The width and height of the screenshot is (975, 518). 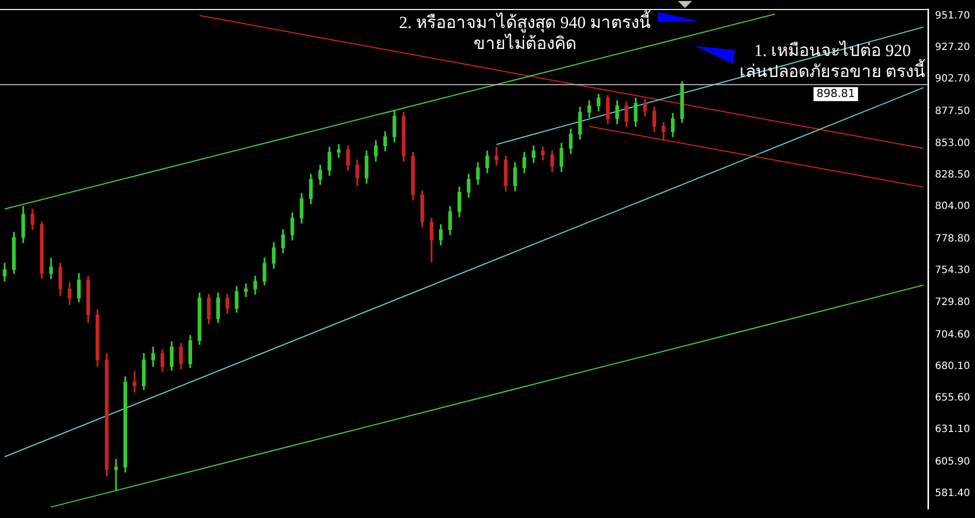 I want to click on y-tick-label: 729.80, so click(x=952, y=302).